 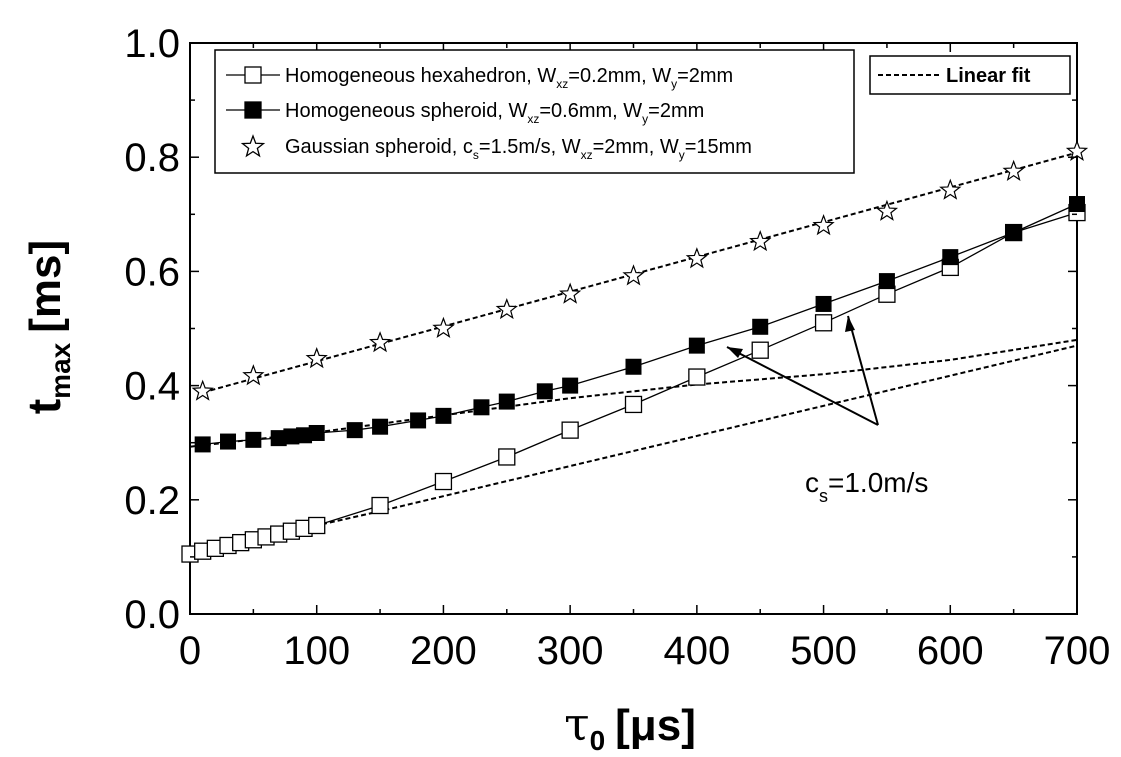 What do you see at coordinates (253, 75) in the screenshot?
I see `legend-marker-open-square` at bounding box center [253, 75].